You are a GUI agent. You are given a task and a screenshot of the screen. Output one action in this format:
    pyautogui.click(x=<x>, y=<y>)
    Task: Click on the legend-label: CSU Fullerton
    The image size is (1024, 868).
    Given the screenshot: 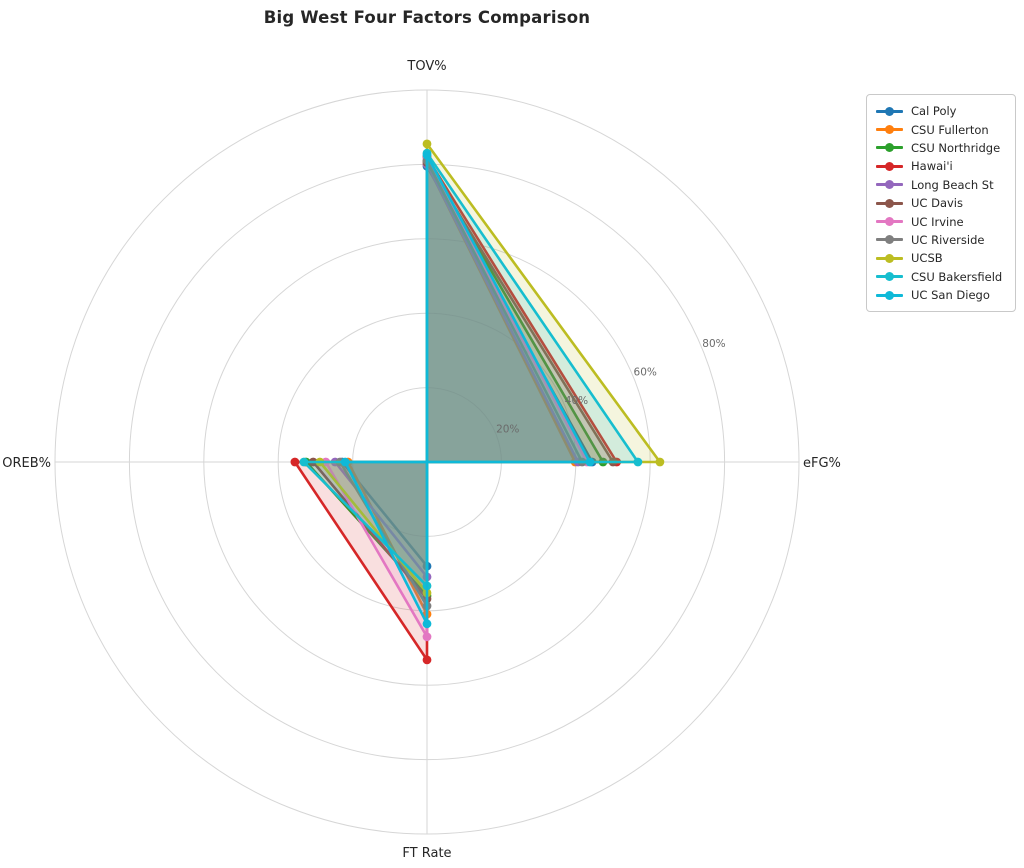 What is the action you would take?
    pyautogui.click(x=950, y=129)
    